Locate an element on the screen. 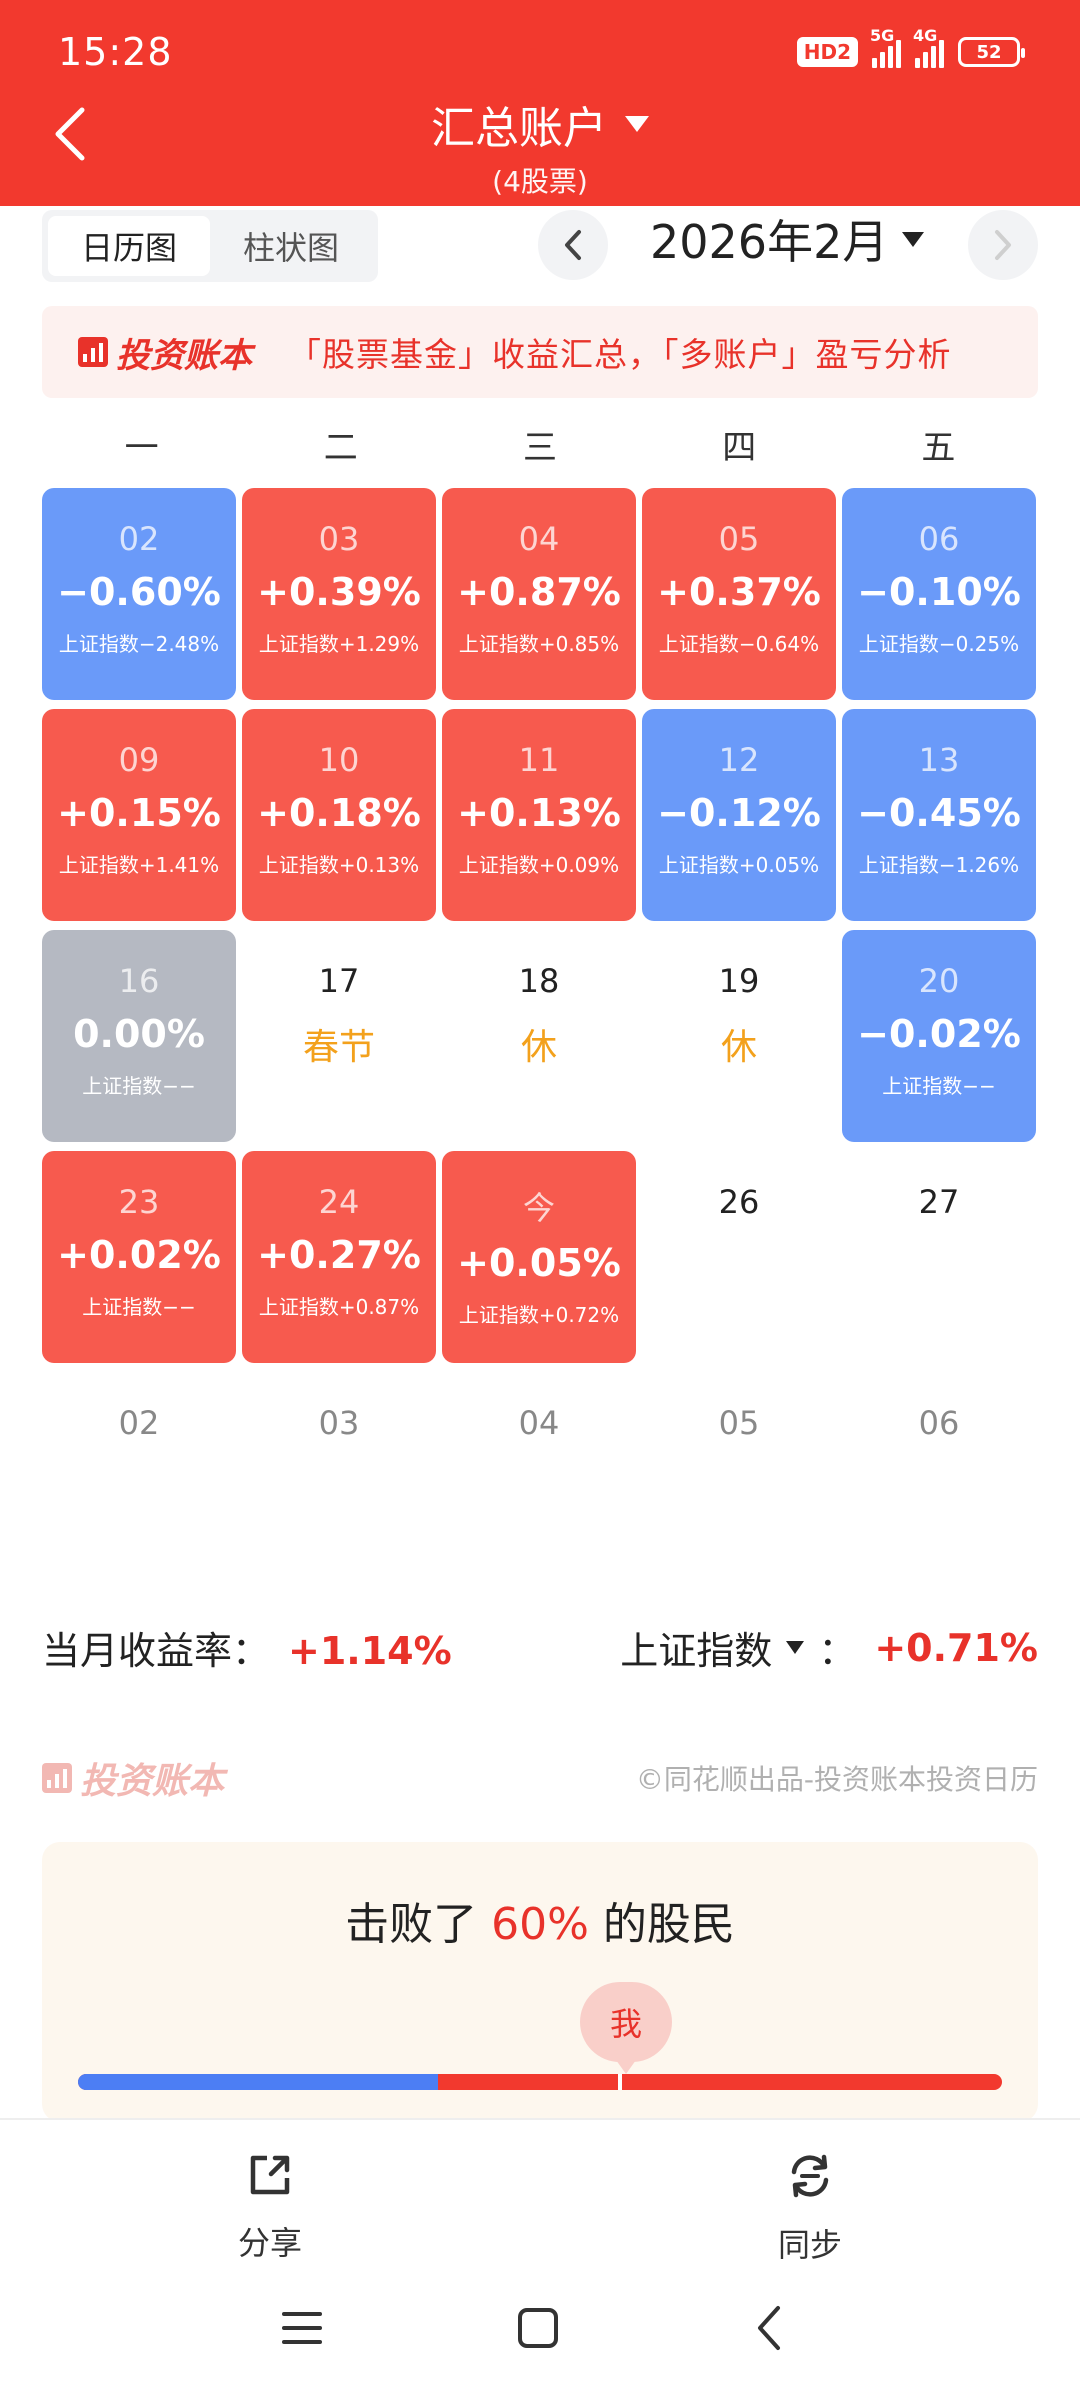 The width and height of the screenshot is (1080, 2400). account-selector: 汇总账户 (4股票) is located at coordinates (540, 146).